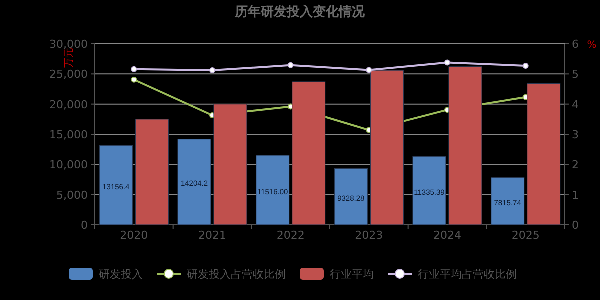 Image resolution: width=600 pixels, height=300 pixels. Describe the element at coordinates (69, 165) in the screenshot. I see `y-tick-label: 10,000` at that location.